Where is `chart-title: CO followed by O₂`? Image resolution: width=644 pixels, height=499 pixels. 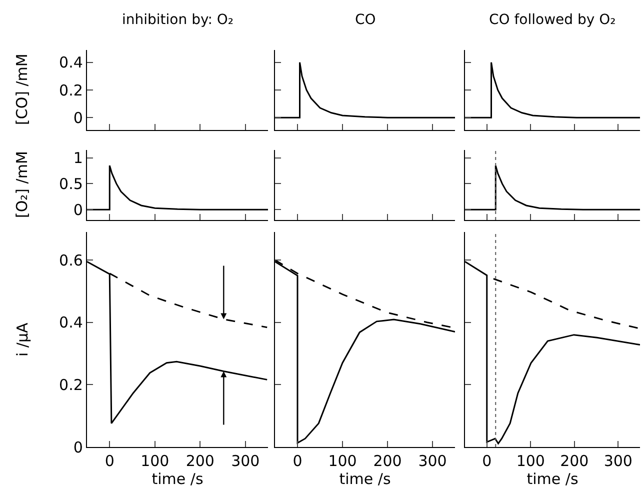 chart-title: CO followed by O₂ is located at coordinates (552, 20).